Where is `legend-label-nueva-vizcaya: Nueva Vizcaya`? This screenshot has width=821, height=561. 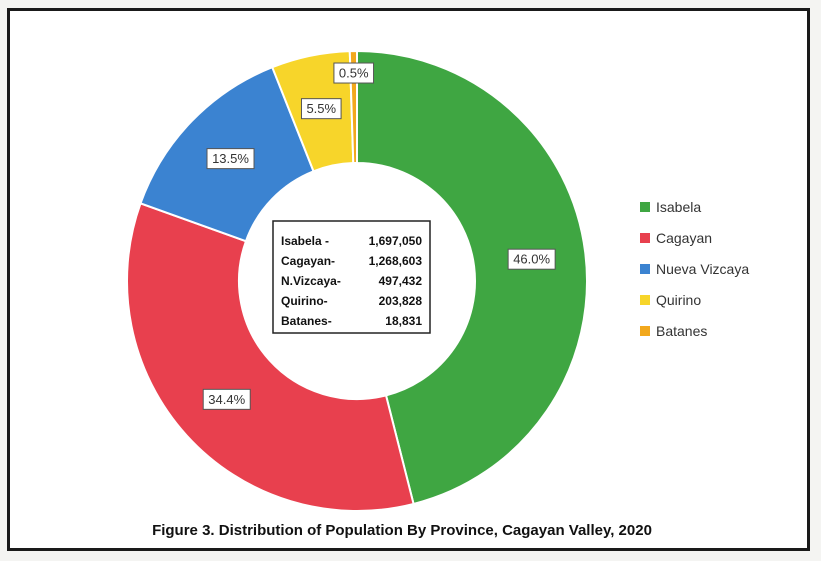 legend-label-nueva-vizcaya: Nueva Vizcaya is located at coordinates (702, 269).